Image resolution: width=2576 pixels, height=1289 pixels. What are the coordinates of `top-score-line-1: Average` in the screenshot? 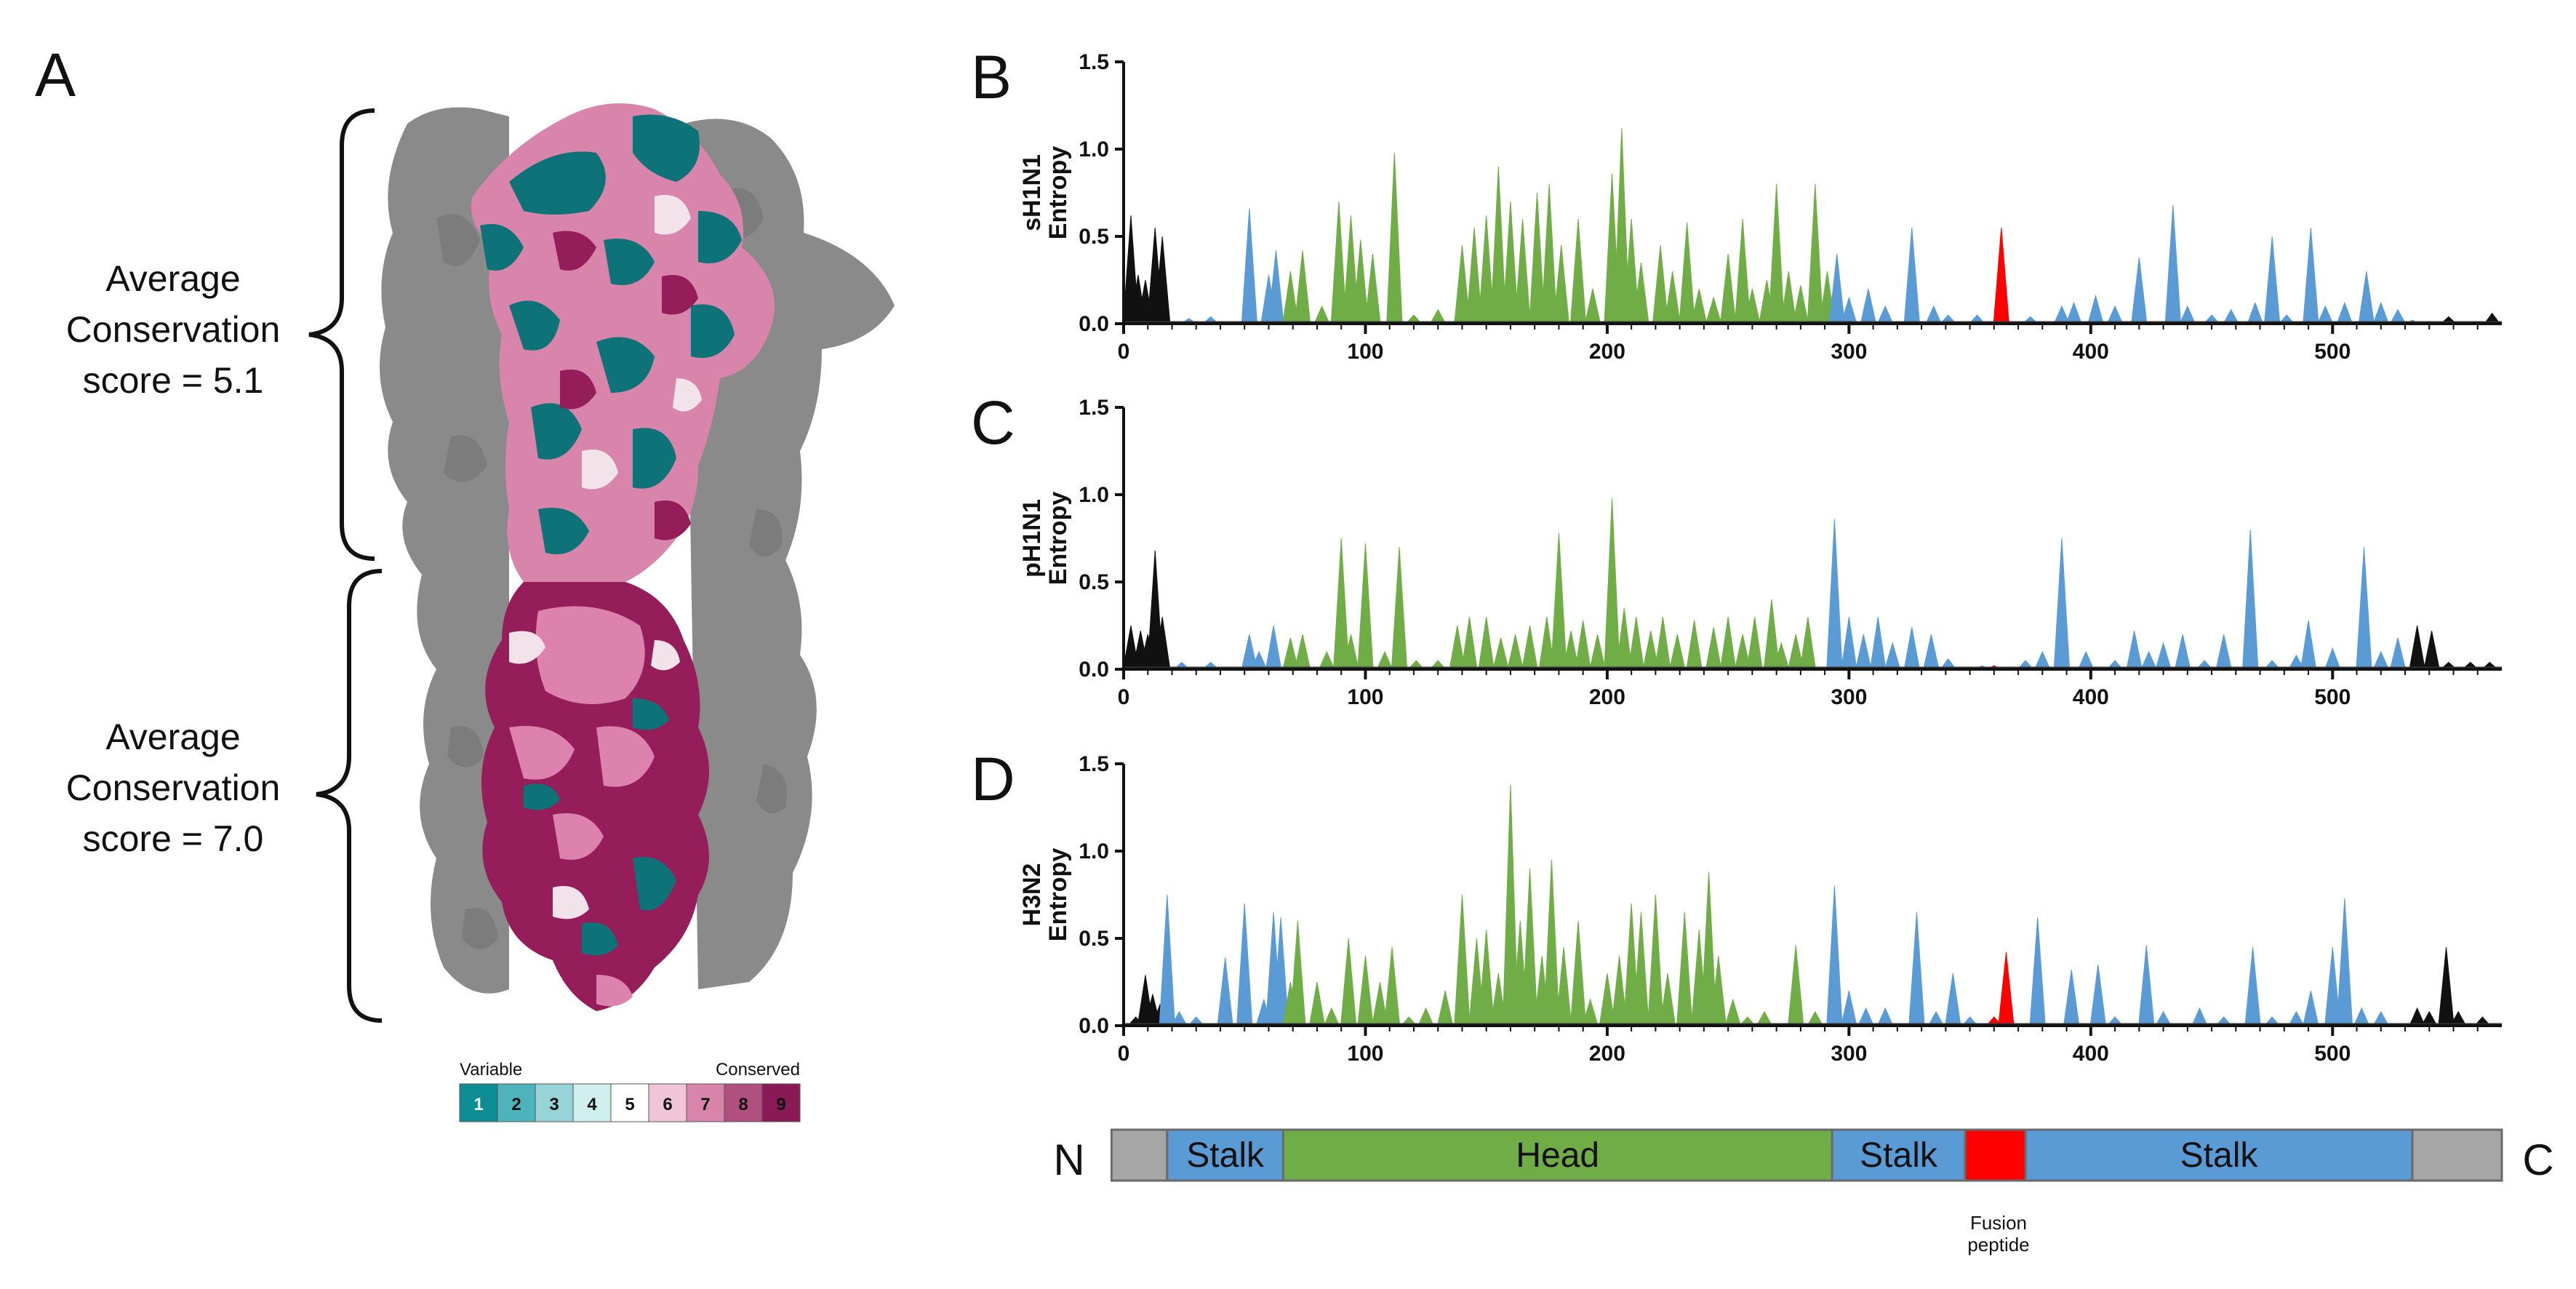 It's located at (172, 278).